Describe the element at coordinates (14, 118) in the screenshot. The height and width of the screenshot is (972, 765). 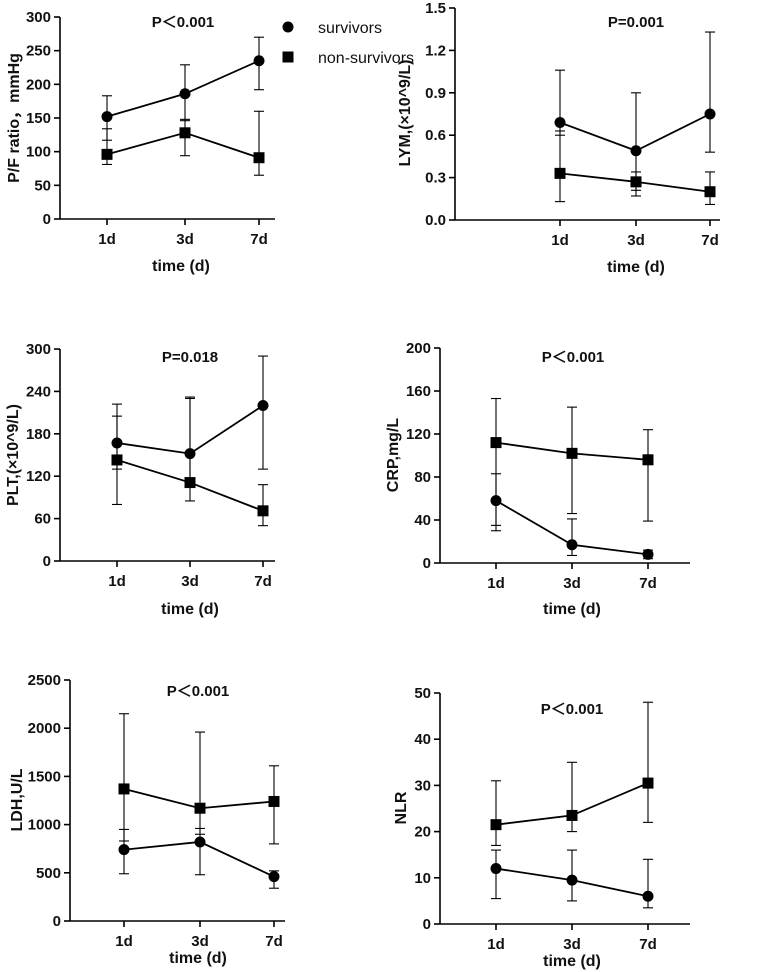
I see `y-axis-label: P/F ratio，mmHg` at that location.